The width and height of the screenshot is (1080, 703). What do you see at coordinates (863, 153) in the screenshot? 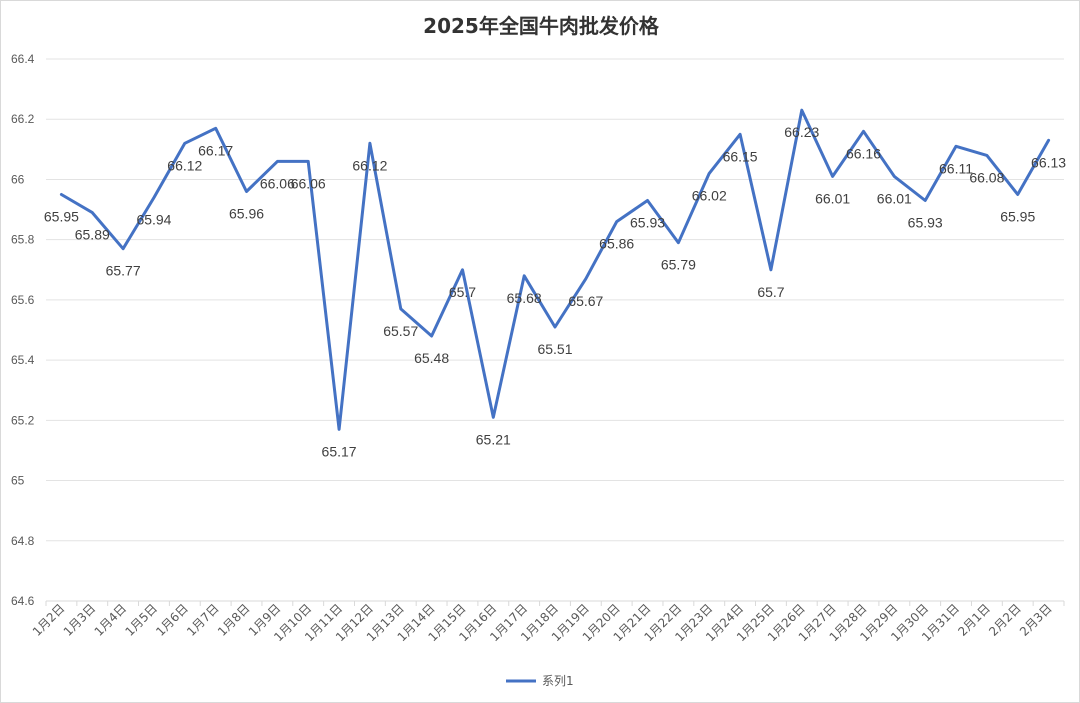
I see `data-label: 66.16` at bounding box center [863, 153].